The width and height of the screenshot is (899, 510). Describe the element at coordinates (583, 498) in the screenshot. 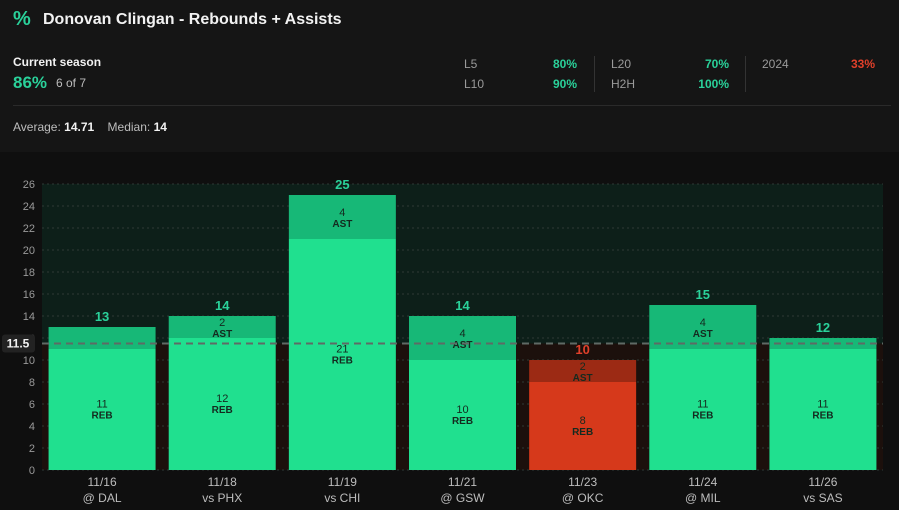

I see `x-tick-opponent: @ OKC` at that location.